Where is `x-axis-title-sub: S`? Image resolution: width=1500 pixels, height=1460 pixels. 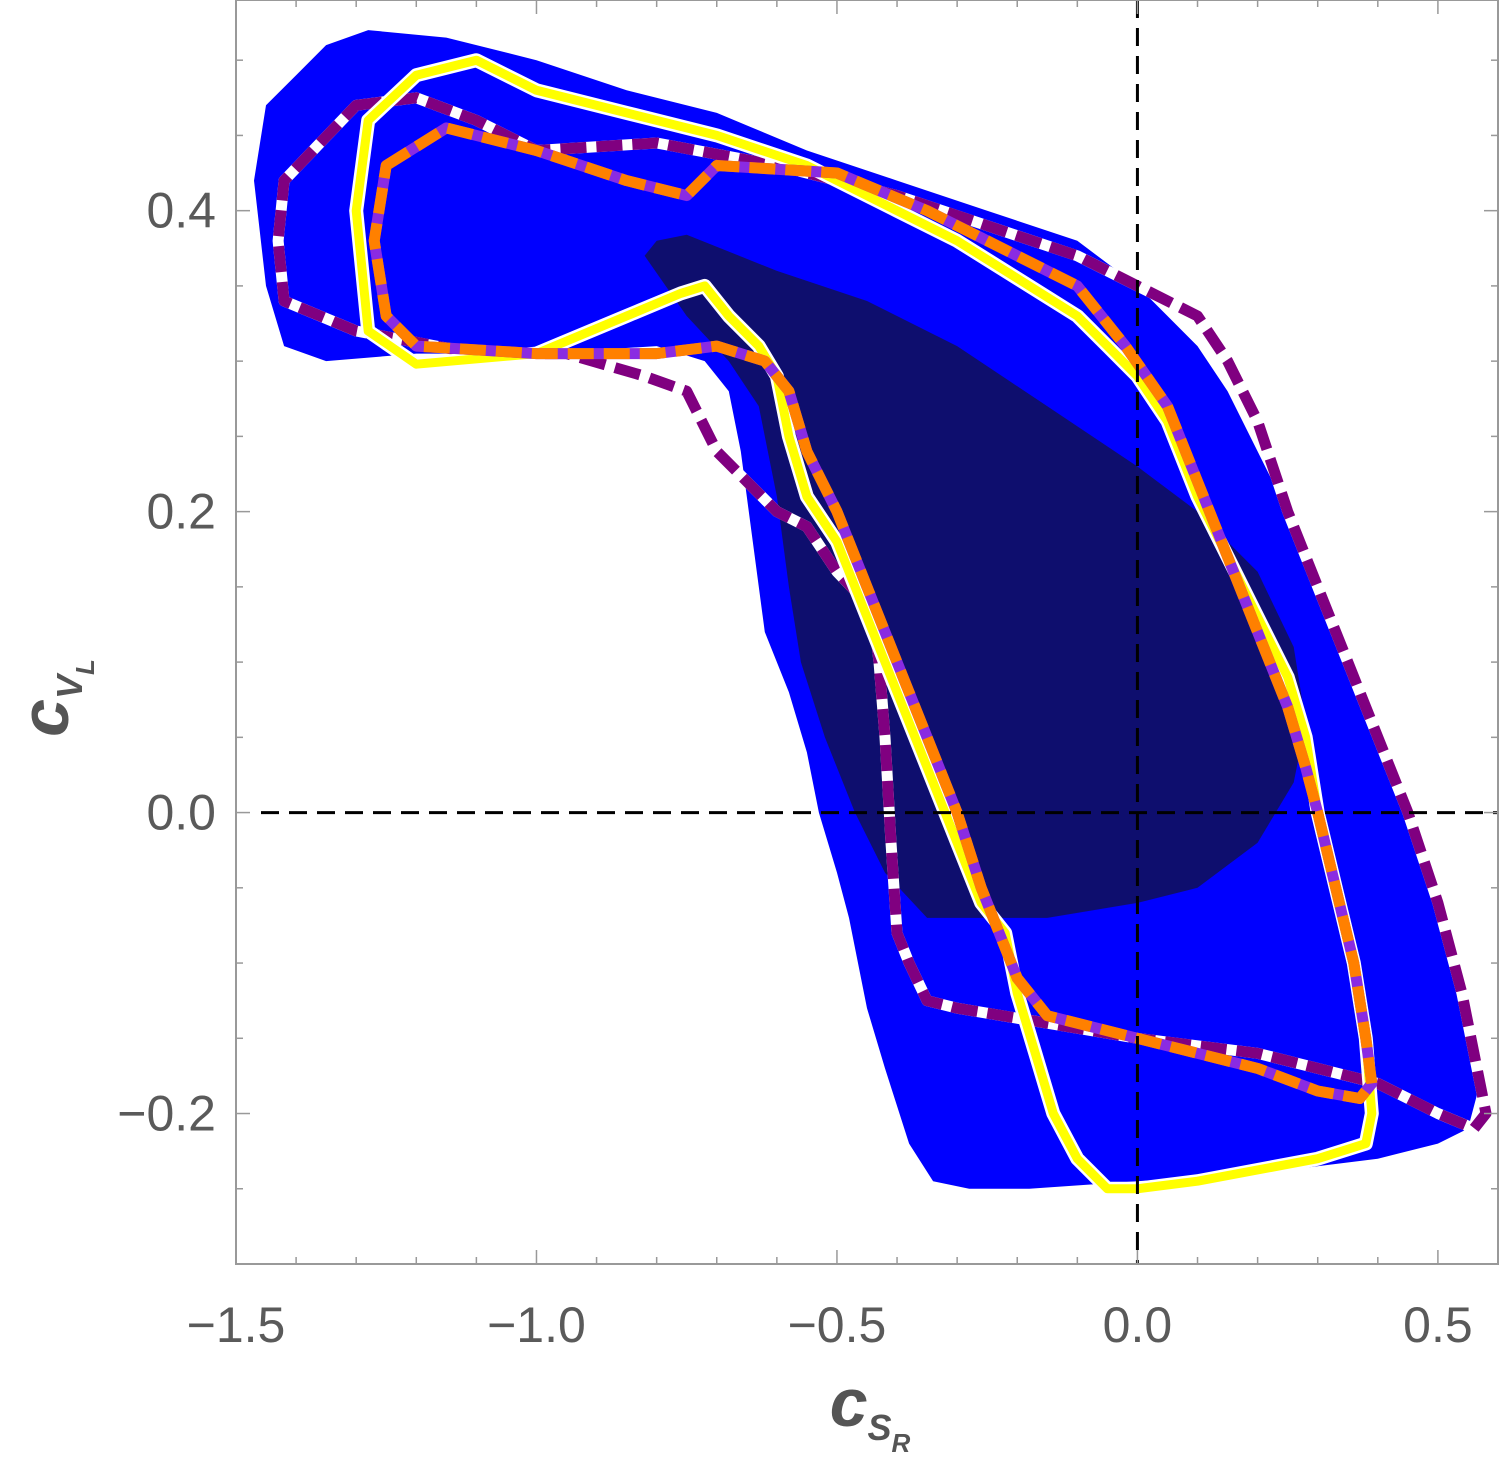 x-axis-title-sub: S is located at coordinates (880, 1427).